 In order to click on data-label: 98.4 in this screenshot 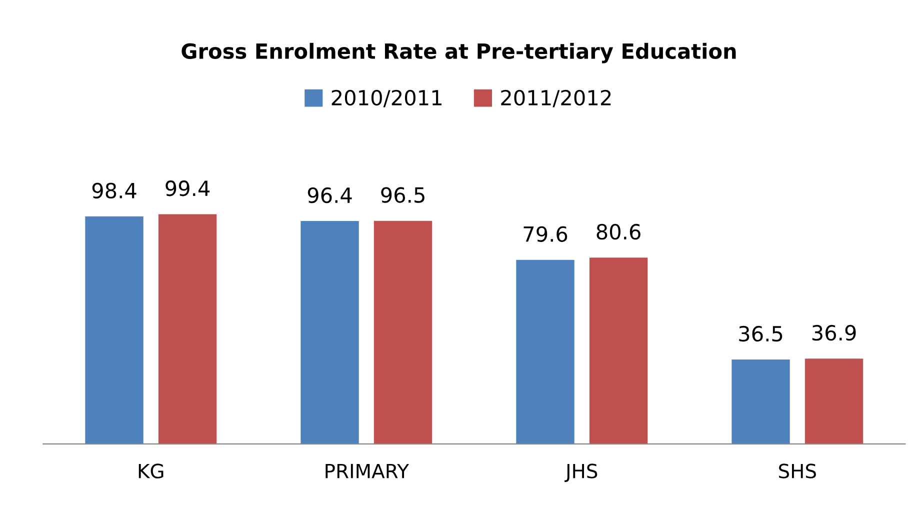, I will do `click(114, 190)`.